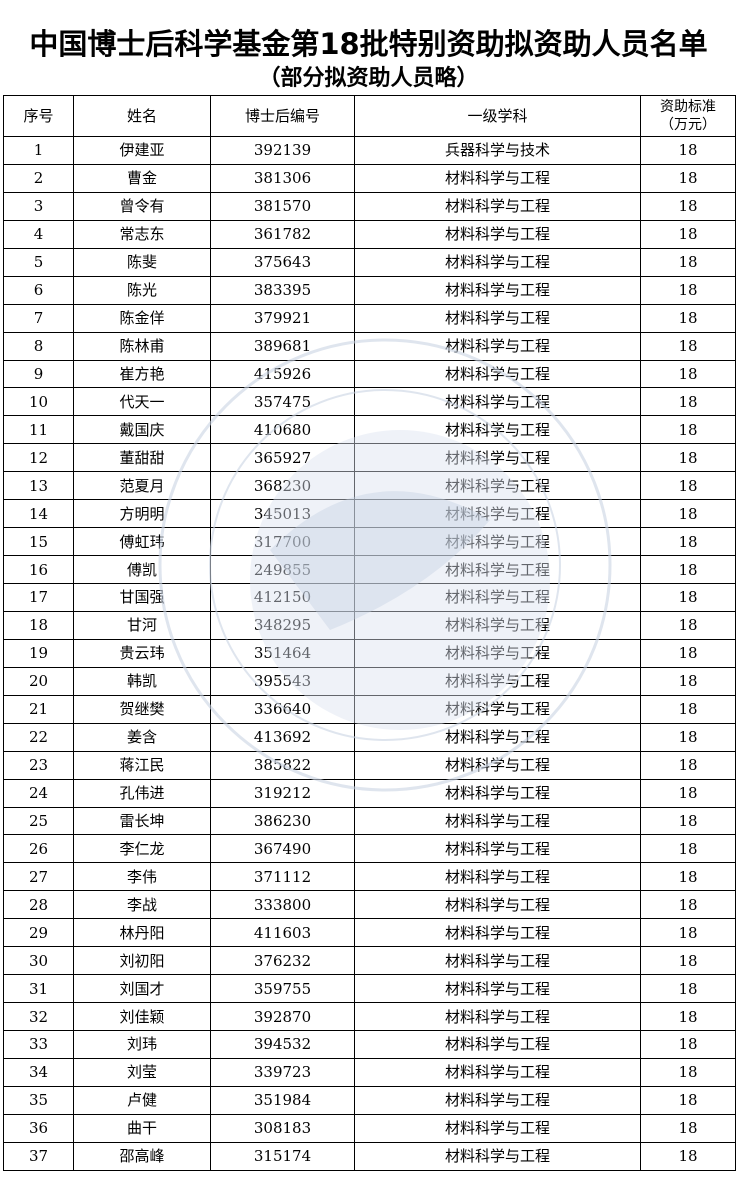 This screenshot has width=737, height=1193. I want to click on cell-name: 甘河, so click(142, 625).